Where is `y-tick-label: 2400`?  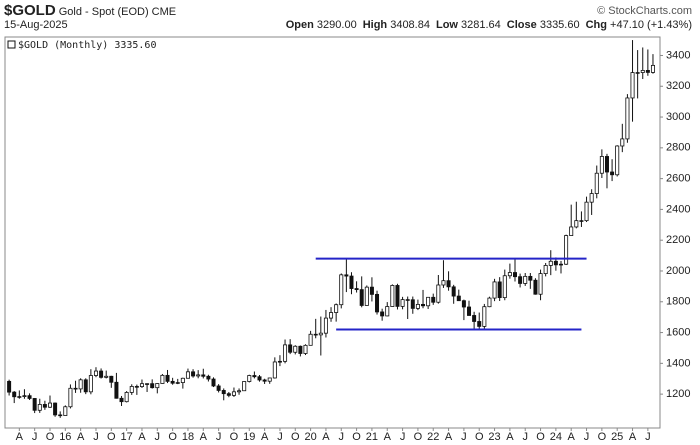
y-tick-label: 2400 is located at coordinates (678, 209).